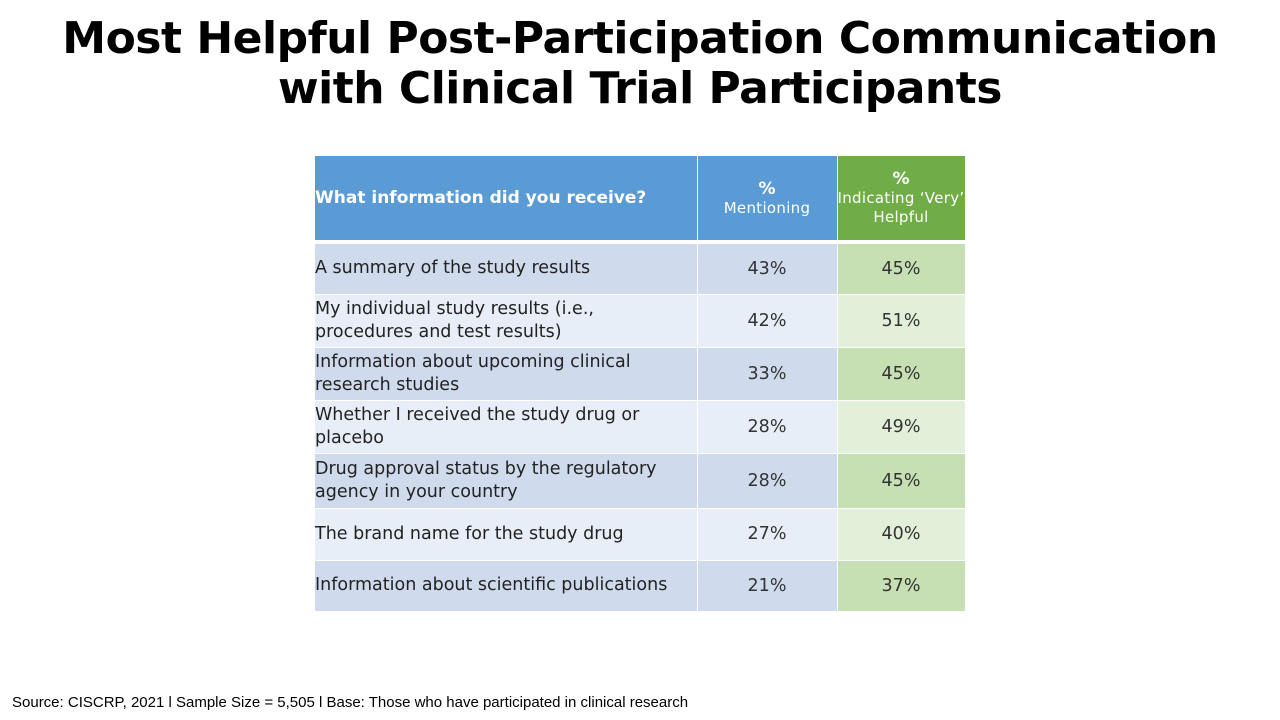 This screenshot has width=1280, height=720. What do you see at coordinates (767, 374) in the screenshot?
I see `row-mentioning: 33%` at bounding box center [767, 374].